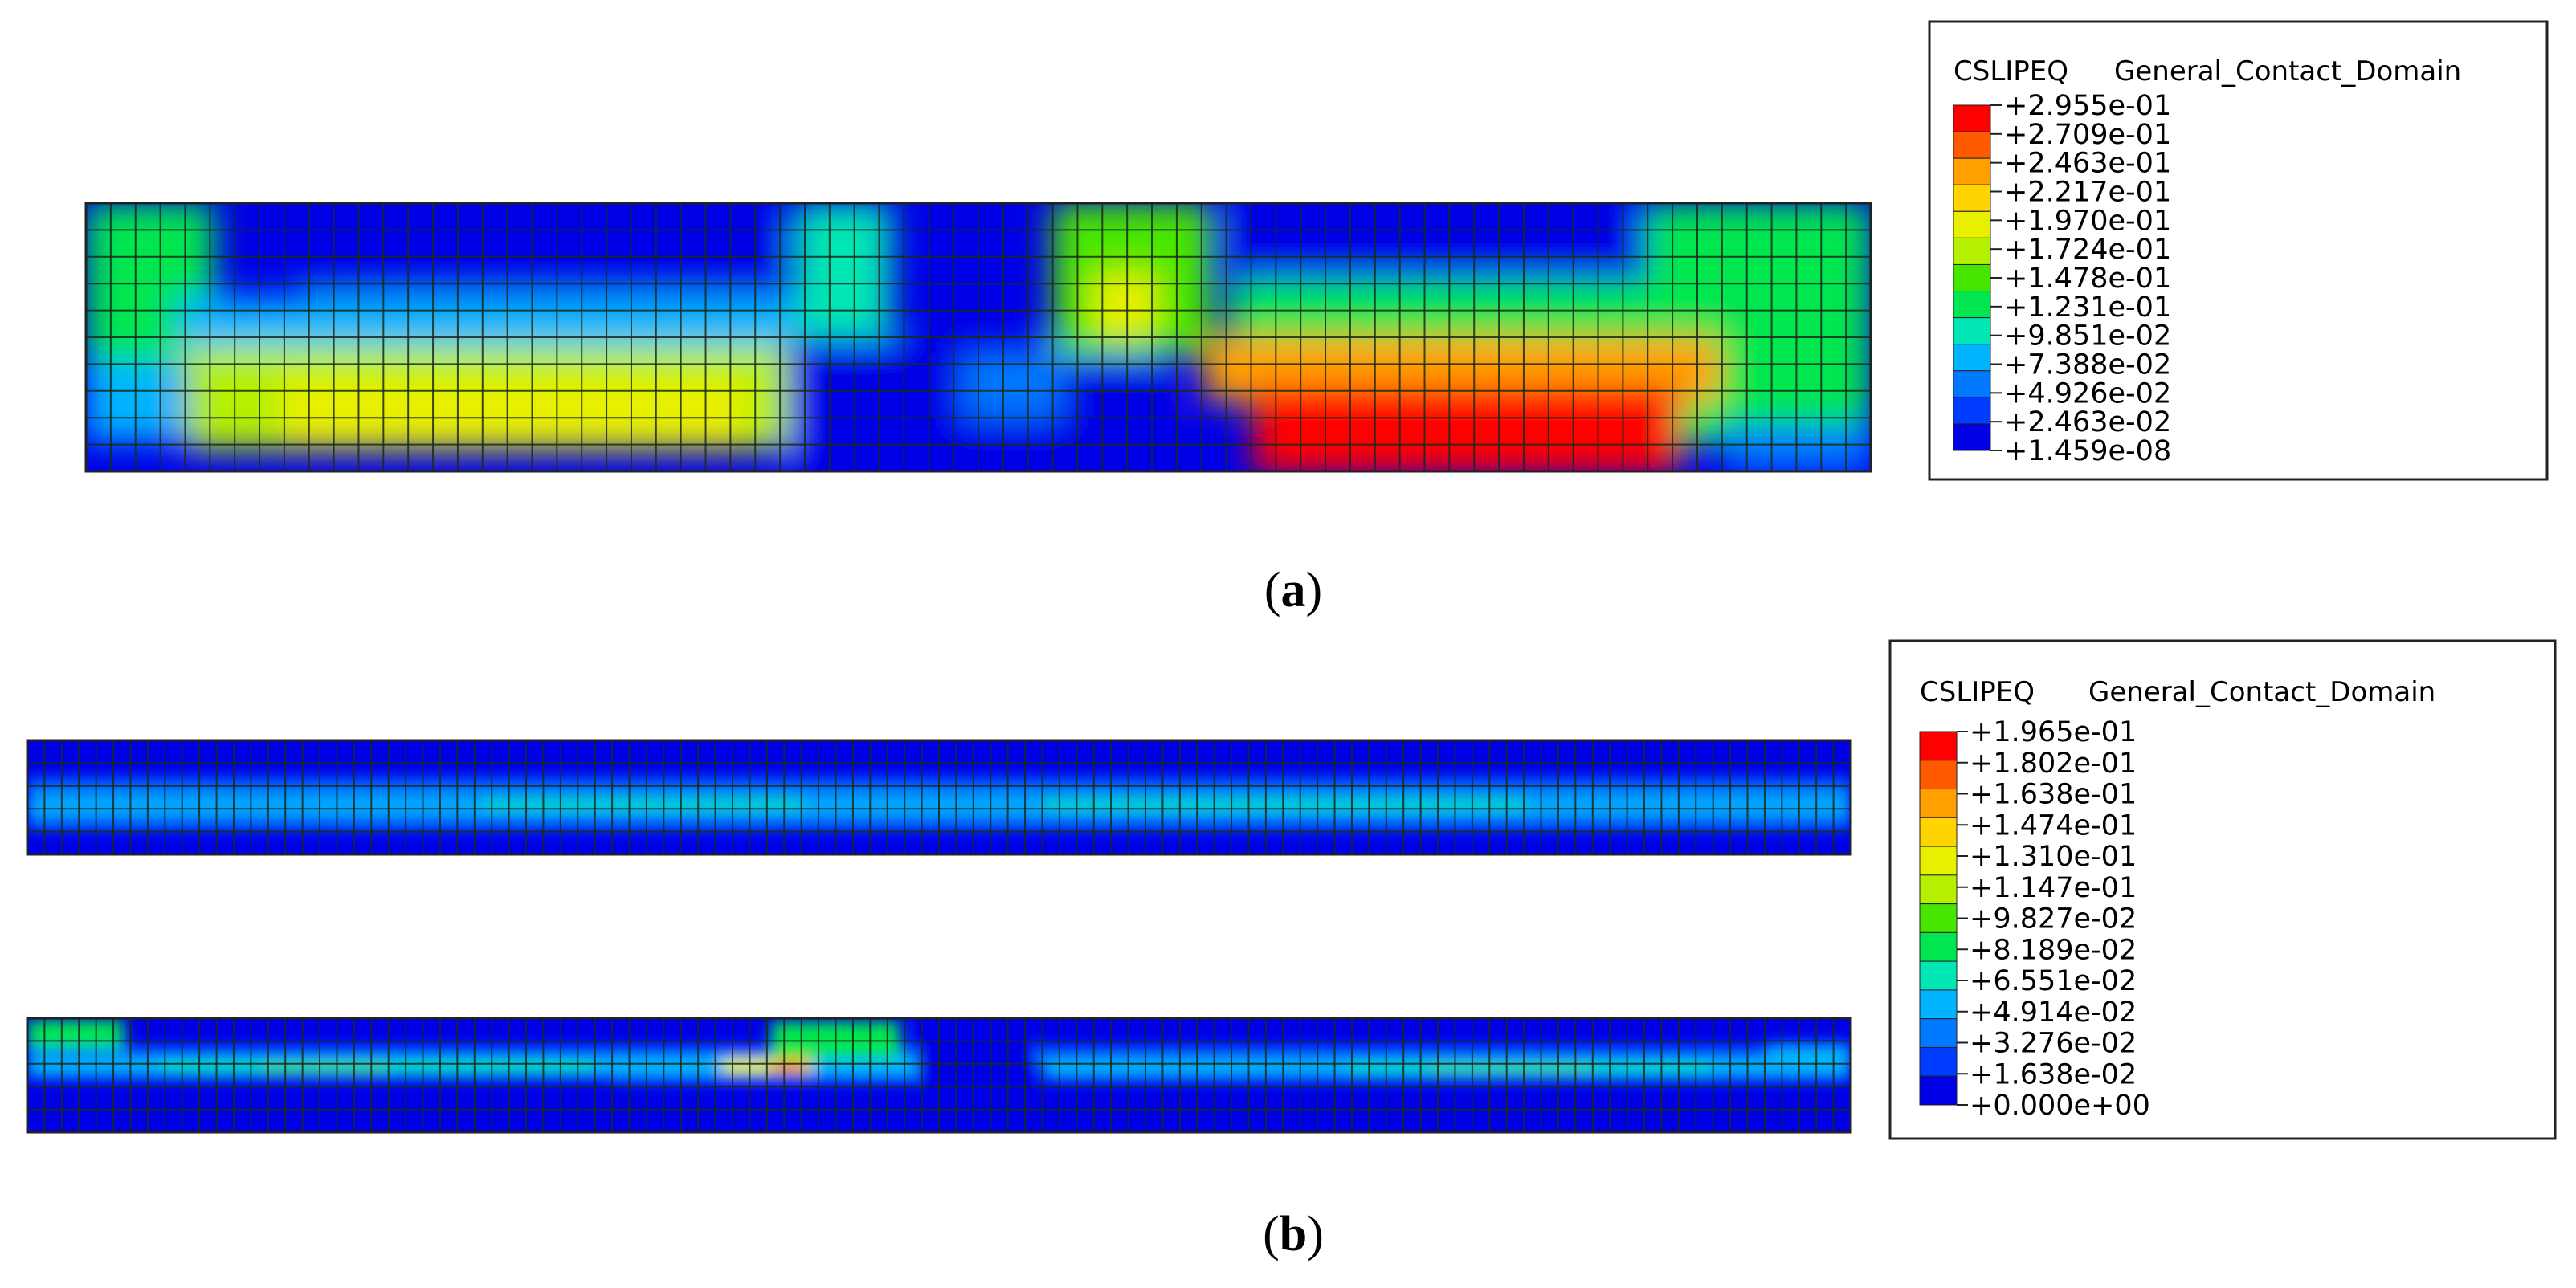  What do you see at coordinates (2053, 1013) in the screenshot?
I see `legend-value-label: +4.914e-02` at bounding box center [2053, 1013].